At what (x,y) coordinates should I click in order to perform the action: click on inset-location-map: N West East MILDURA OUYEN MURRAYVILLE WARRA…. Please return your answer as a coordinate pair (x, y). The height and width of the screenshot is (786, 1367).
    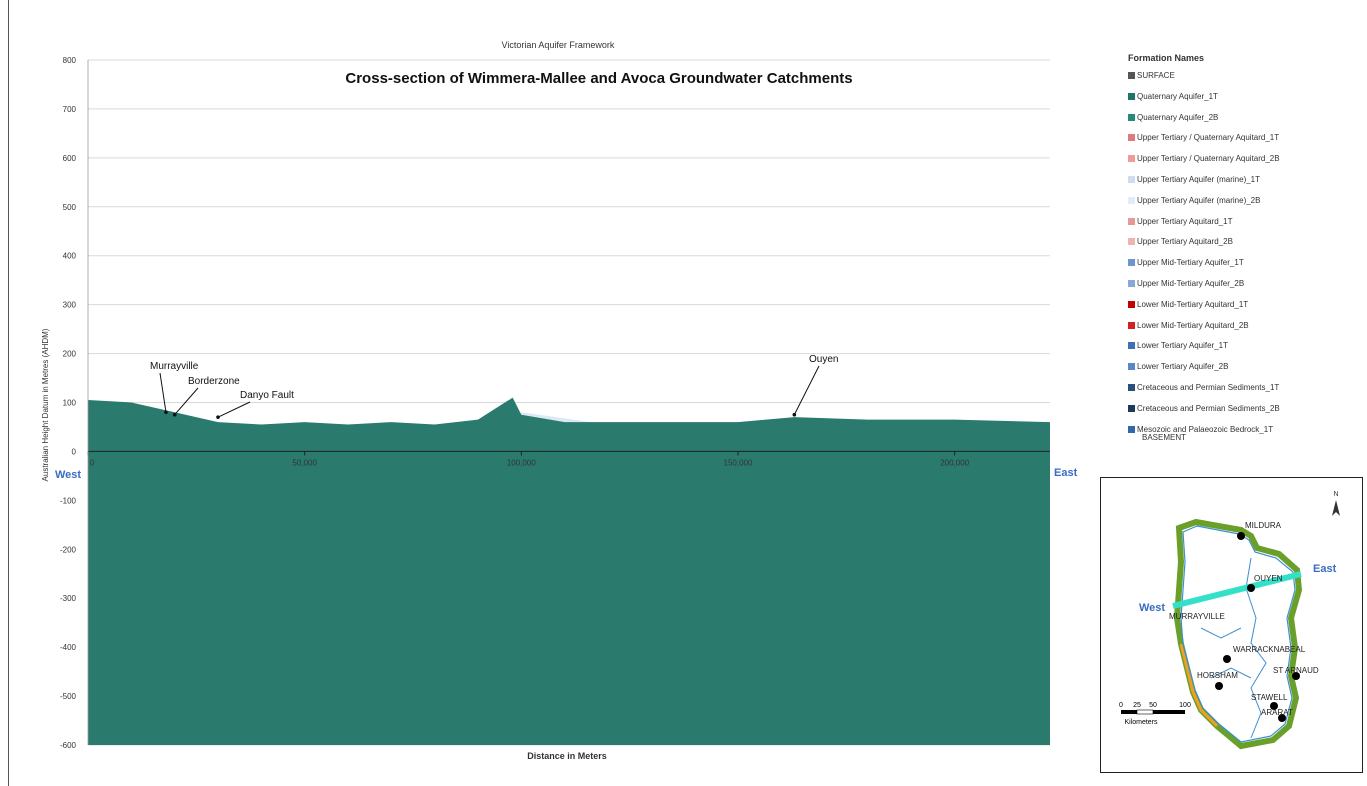
    Looking at the image, I should click on (1231, 625).